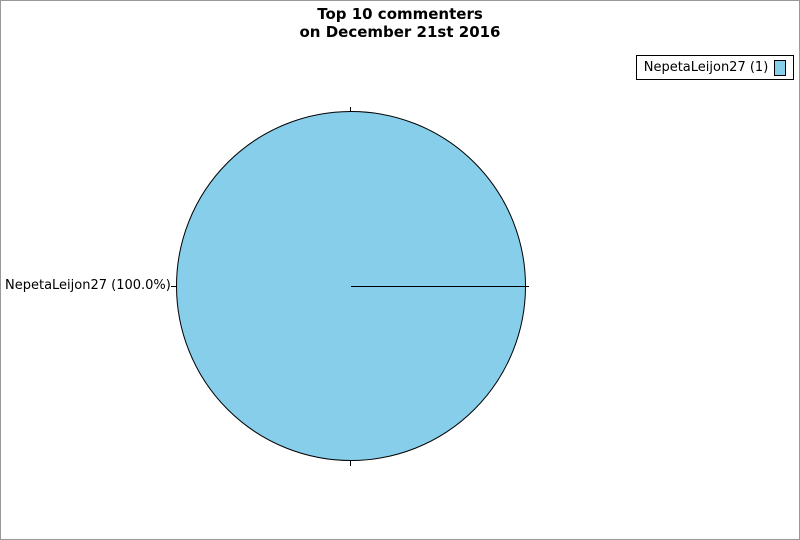 The width and height of the screenshot is (800, 540). I want to click on legend-swatch, so click(780, 67).